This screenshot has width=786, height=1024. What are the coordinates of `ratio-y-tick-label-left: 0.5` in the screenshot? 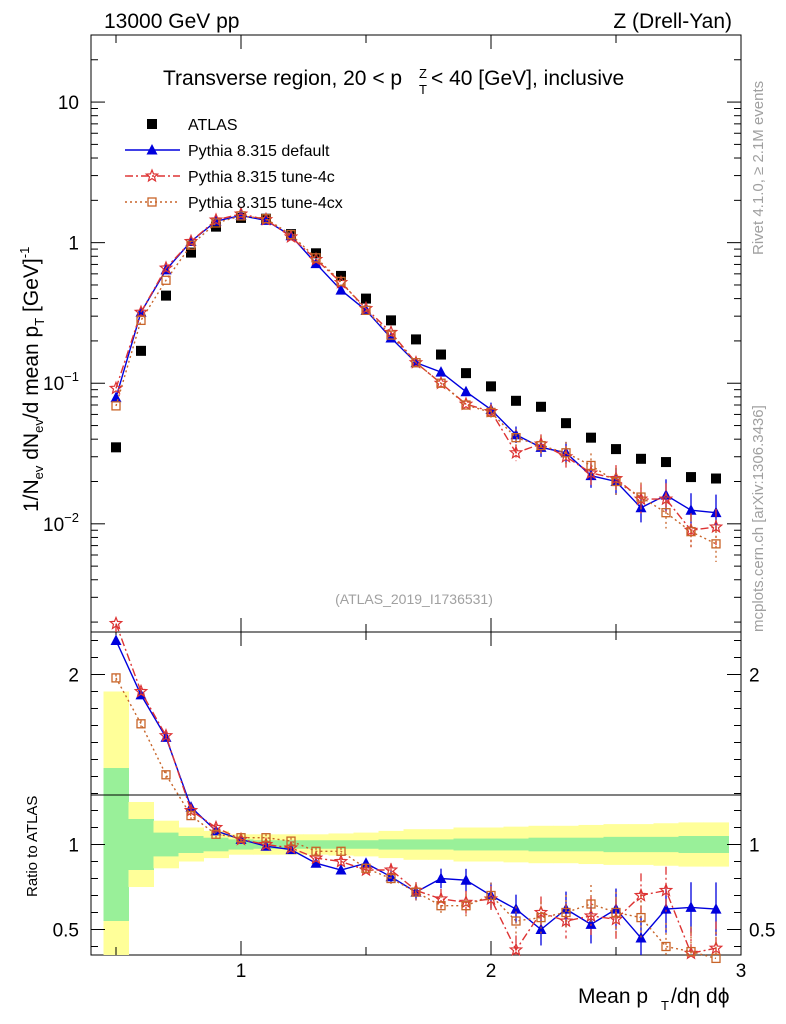 It's located at (66, 931).